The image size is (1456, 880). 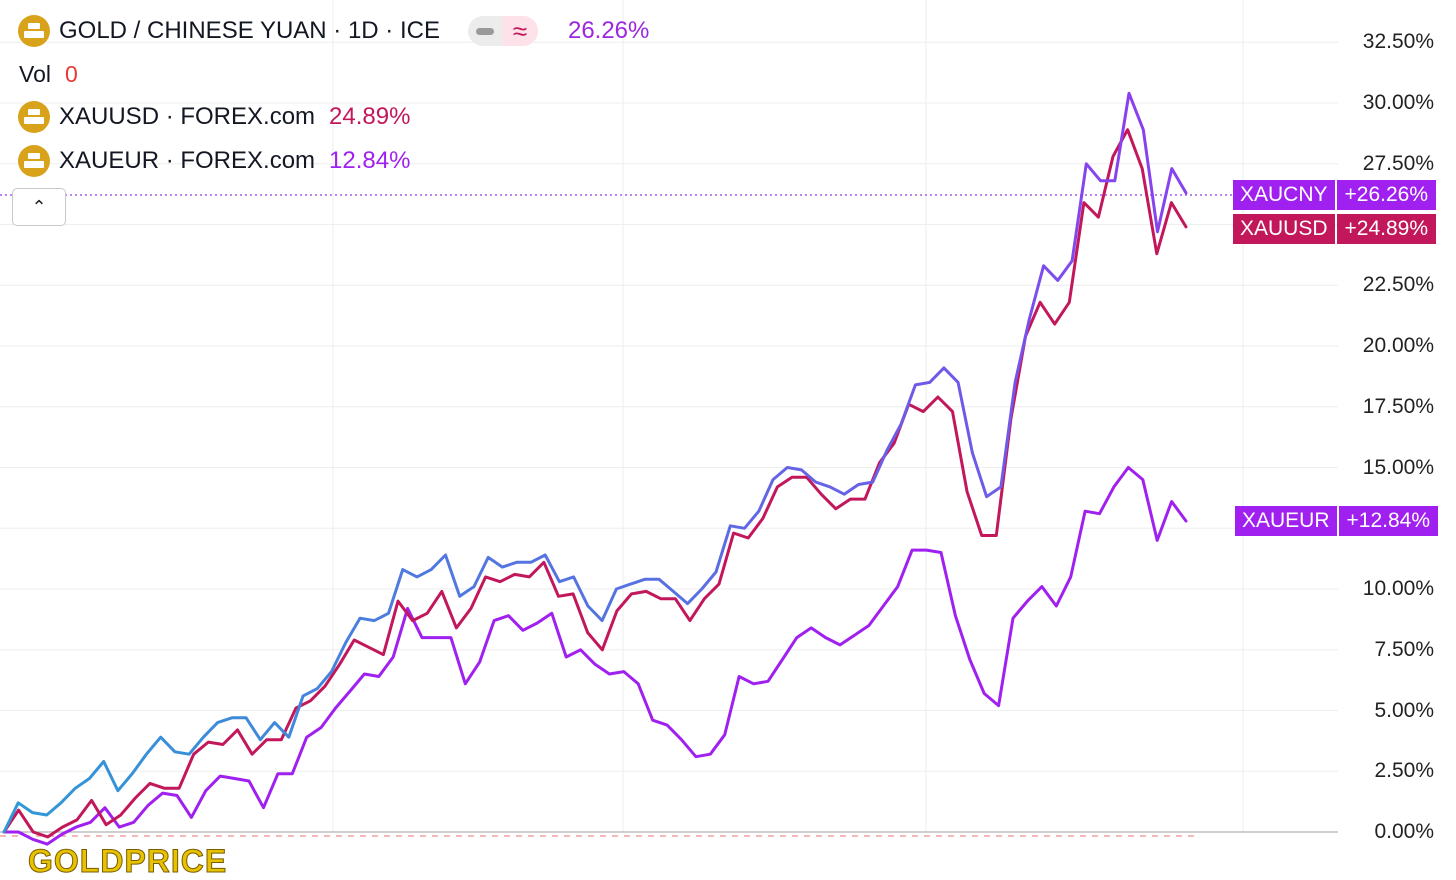 I want to click on volume-label: Vol, so click(x=35, y=73).